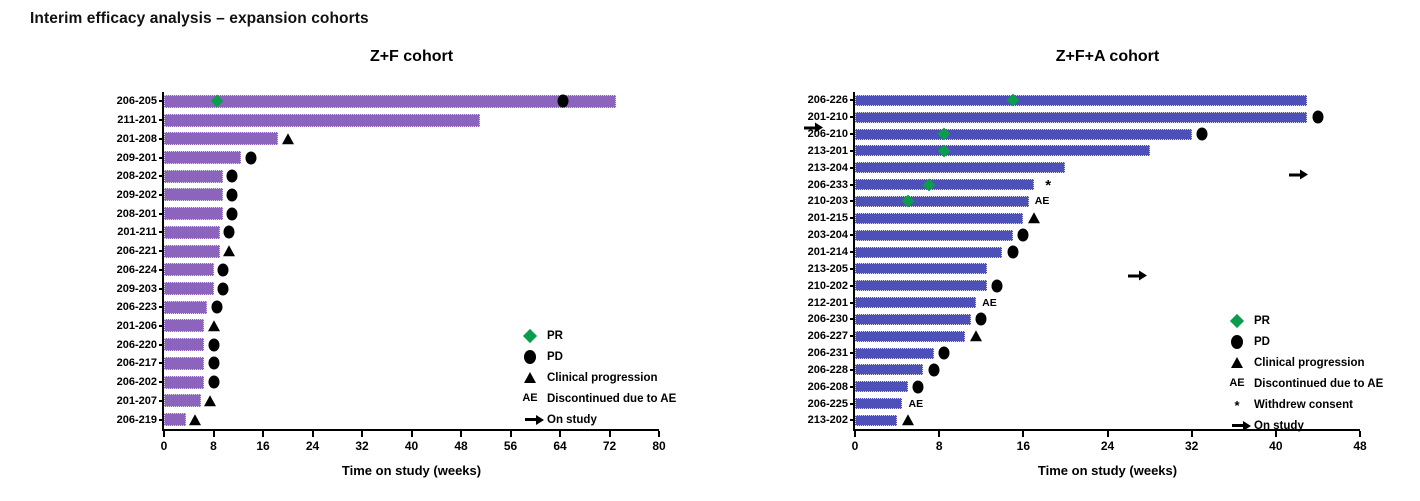  What do you see at coordinates (136, 400) in the screenshot?
I see `patient-id-label: 201-207` at bounding box center [136, 400].